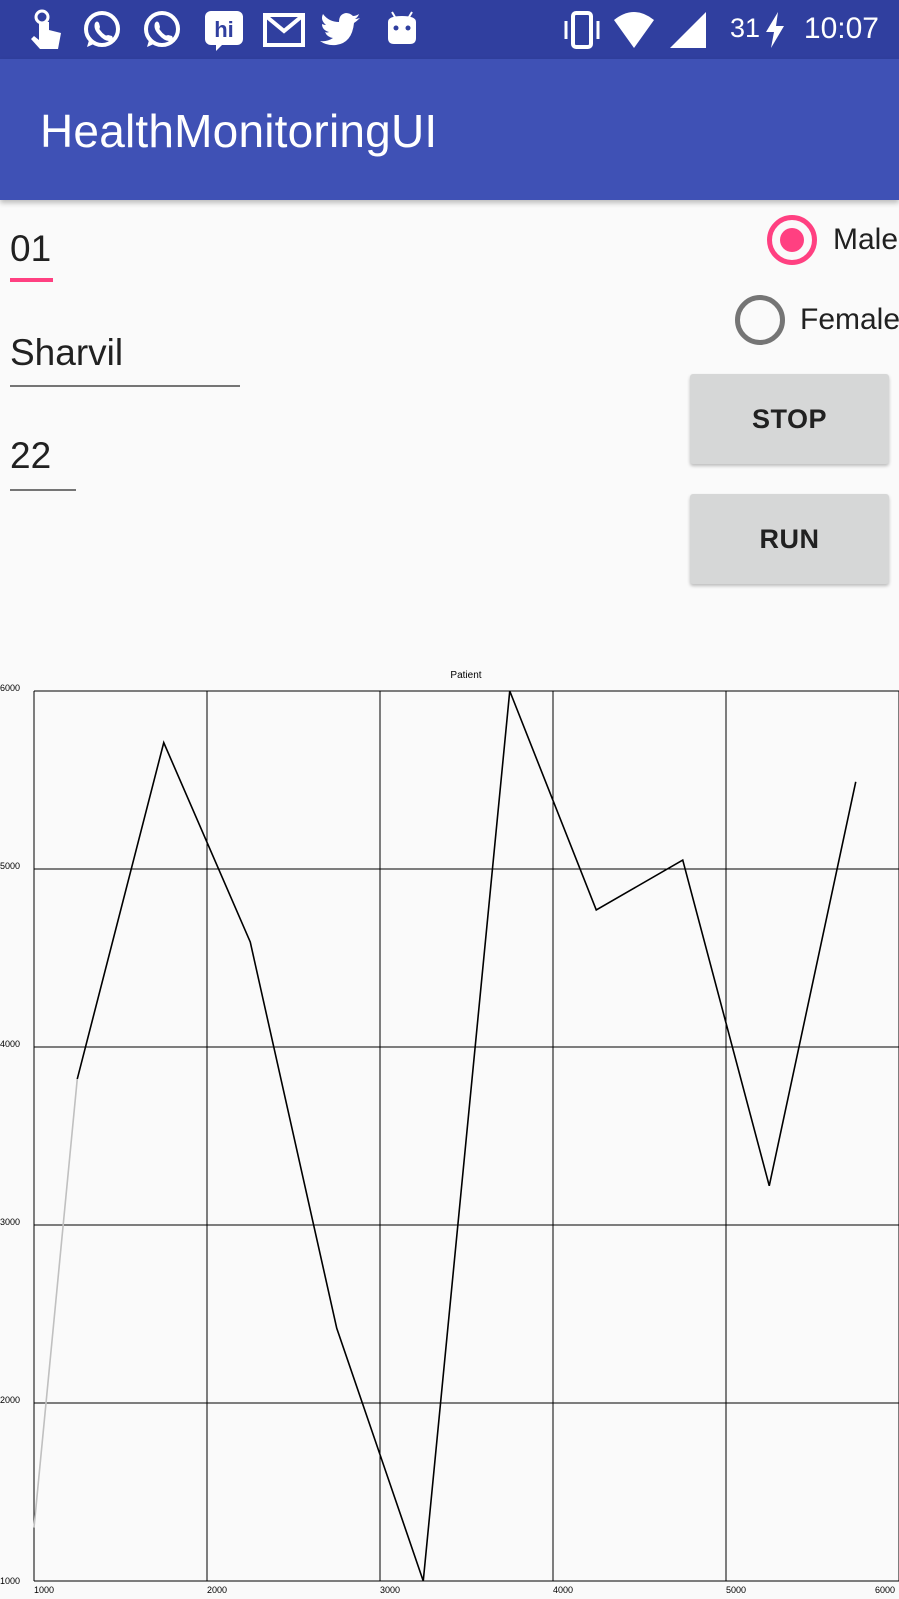 The width and height of the screenshot is (899, 1599). What do you see at coordinates (582, 30) in the screenshot?
I see `vibrate-icon` at bounding box center [582, 30].